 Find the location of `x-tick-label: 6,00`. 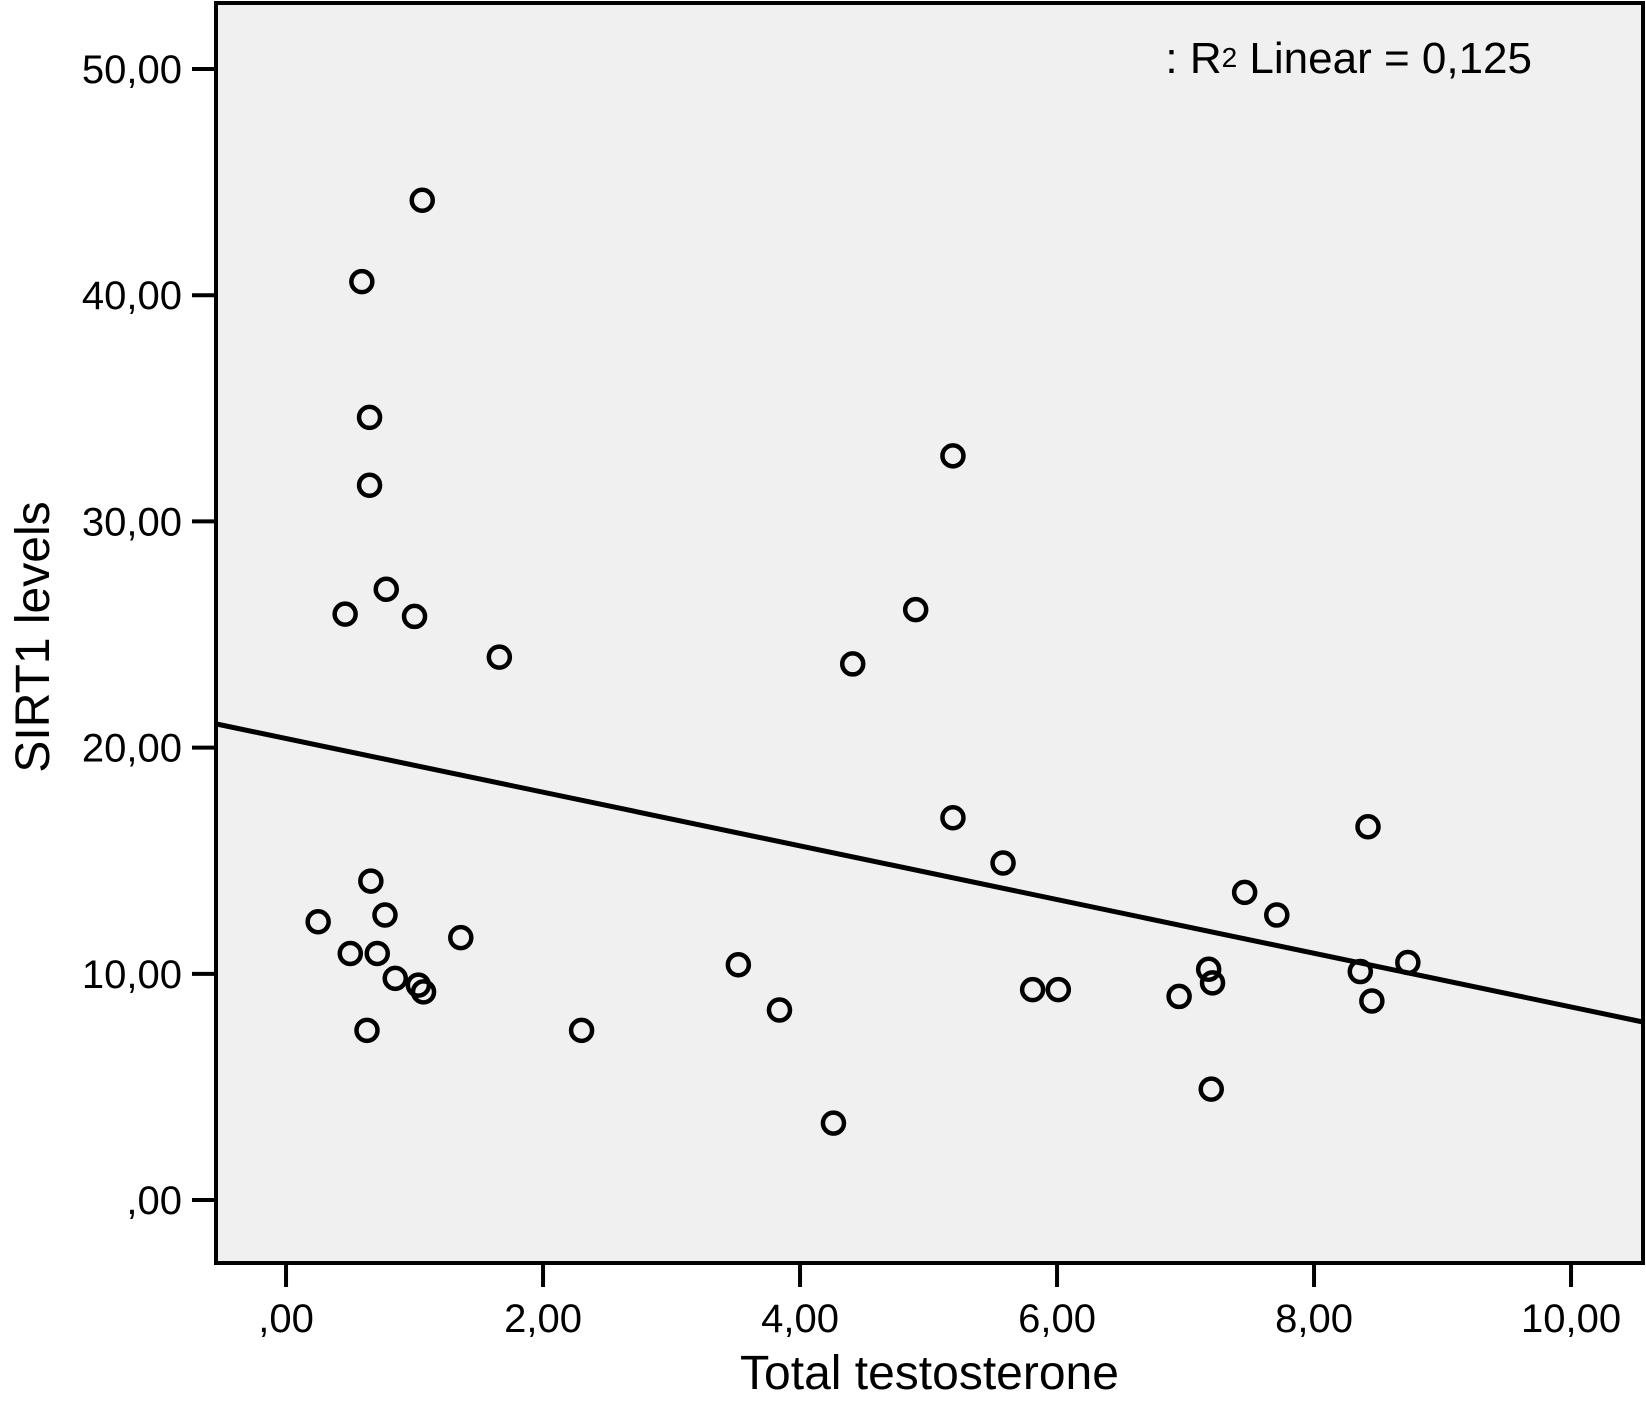

x-tick-label: 6,00 is located at coordinates (1057, 1319).